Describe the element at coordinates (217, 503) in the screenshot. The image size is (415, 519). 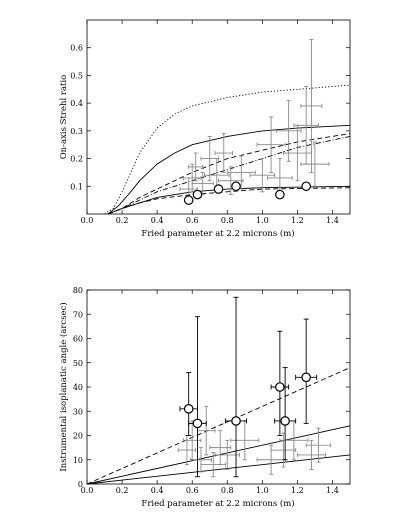
I see `isoplanatic-x-axis-label: Fried parameter at 2.2 microns (m)` at that location.